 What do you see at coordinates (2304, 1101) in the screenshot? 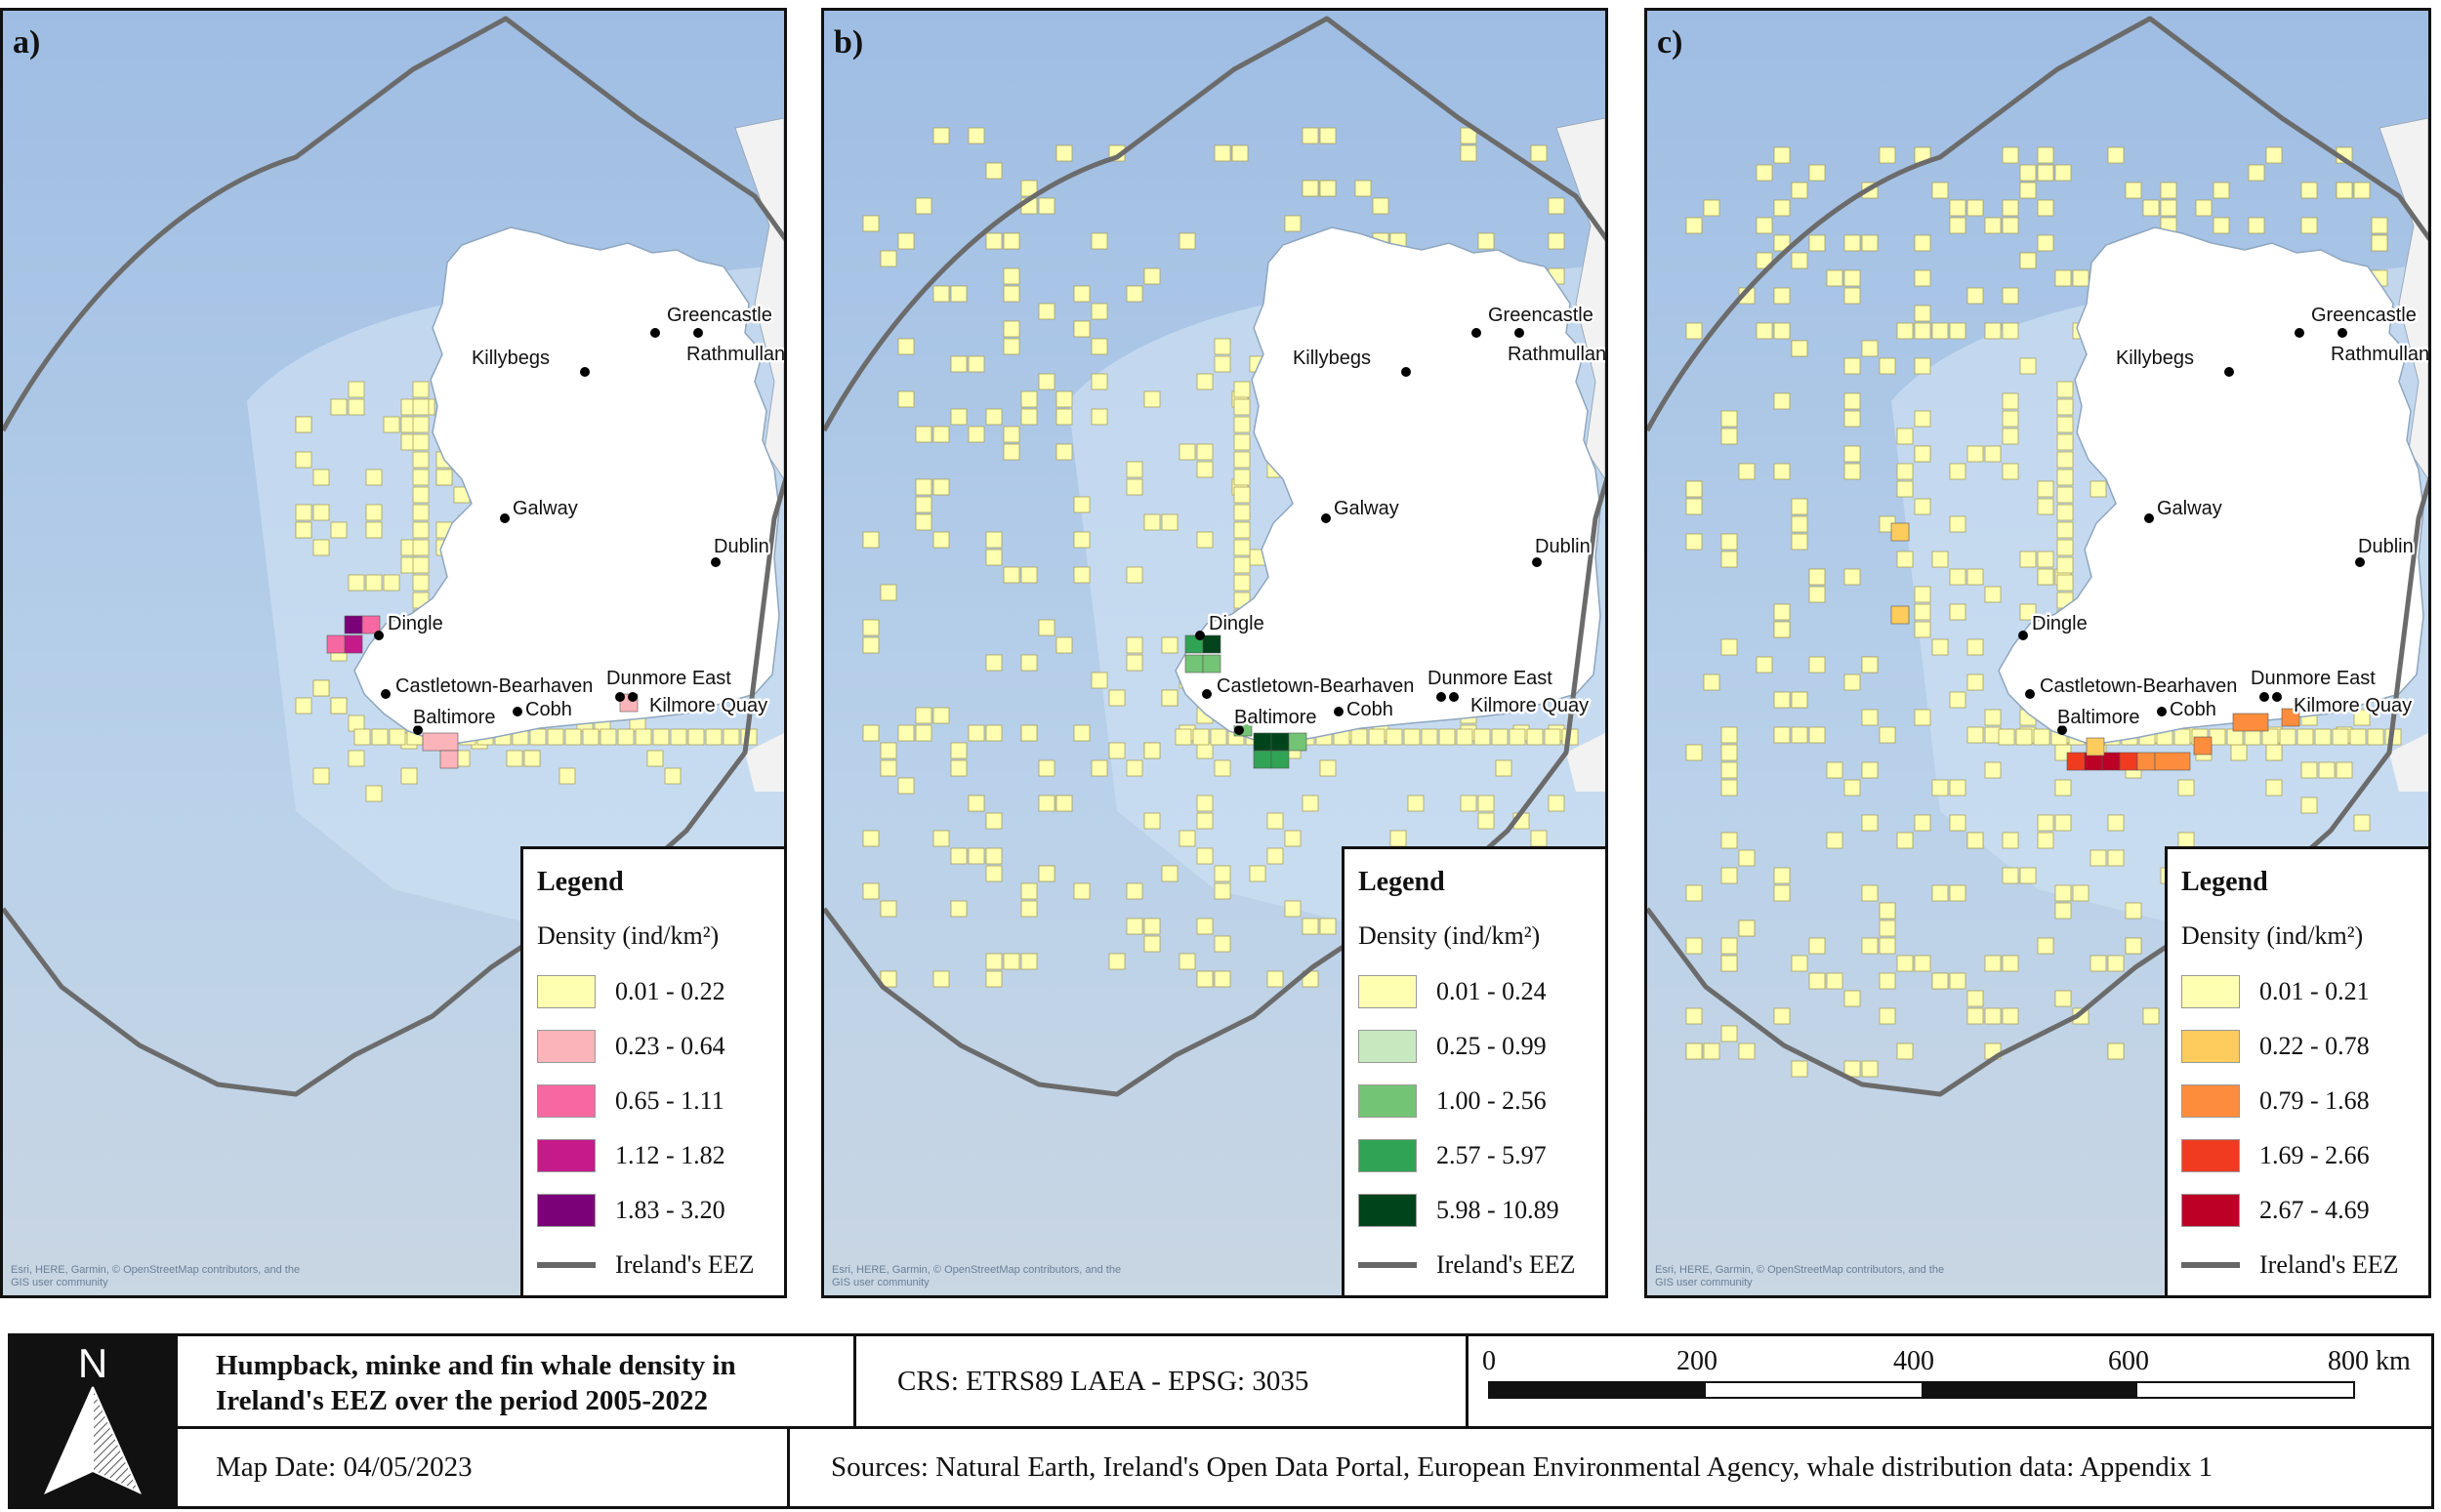
I see `legend-class: 0.79 - 1.68` at bounding box center [2304, 1101].